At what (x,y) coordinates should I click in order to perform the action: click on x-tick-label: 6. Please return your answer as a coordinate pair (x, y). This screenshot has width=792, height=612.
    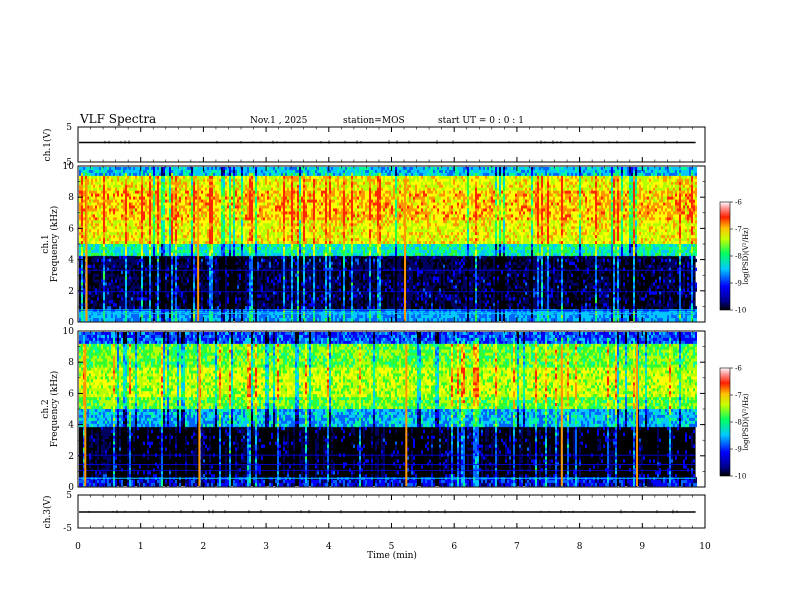
    Looking at the image, I should click on (454, 547).